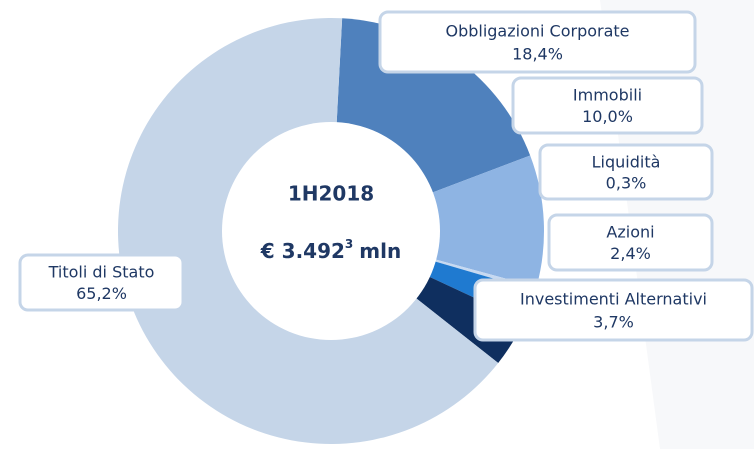  What do you see at coordinates (537, 54) in the screenshot?
I see `value-label: 18,4%` at bounding box center [537, 54].